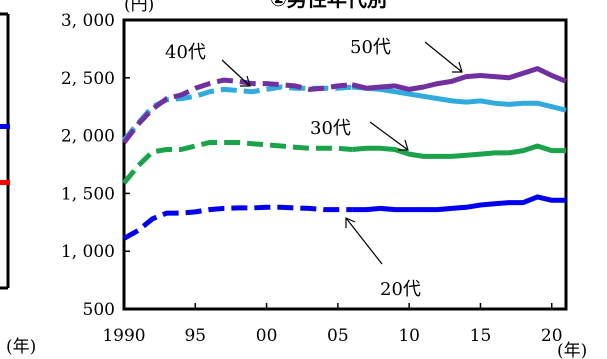 The image size is (607, 359). I want to click on left-panel-fragment: (年), so click(18, 184).